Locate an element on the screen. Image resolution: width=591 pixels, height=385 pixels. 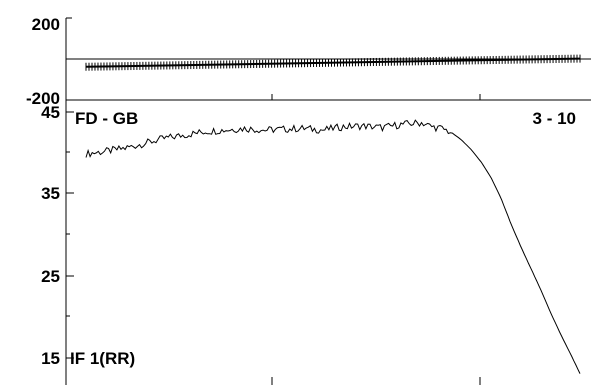
phase-ytick-bottom: -200 is located at coordinates (43, 98).